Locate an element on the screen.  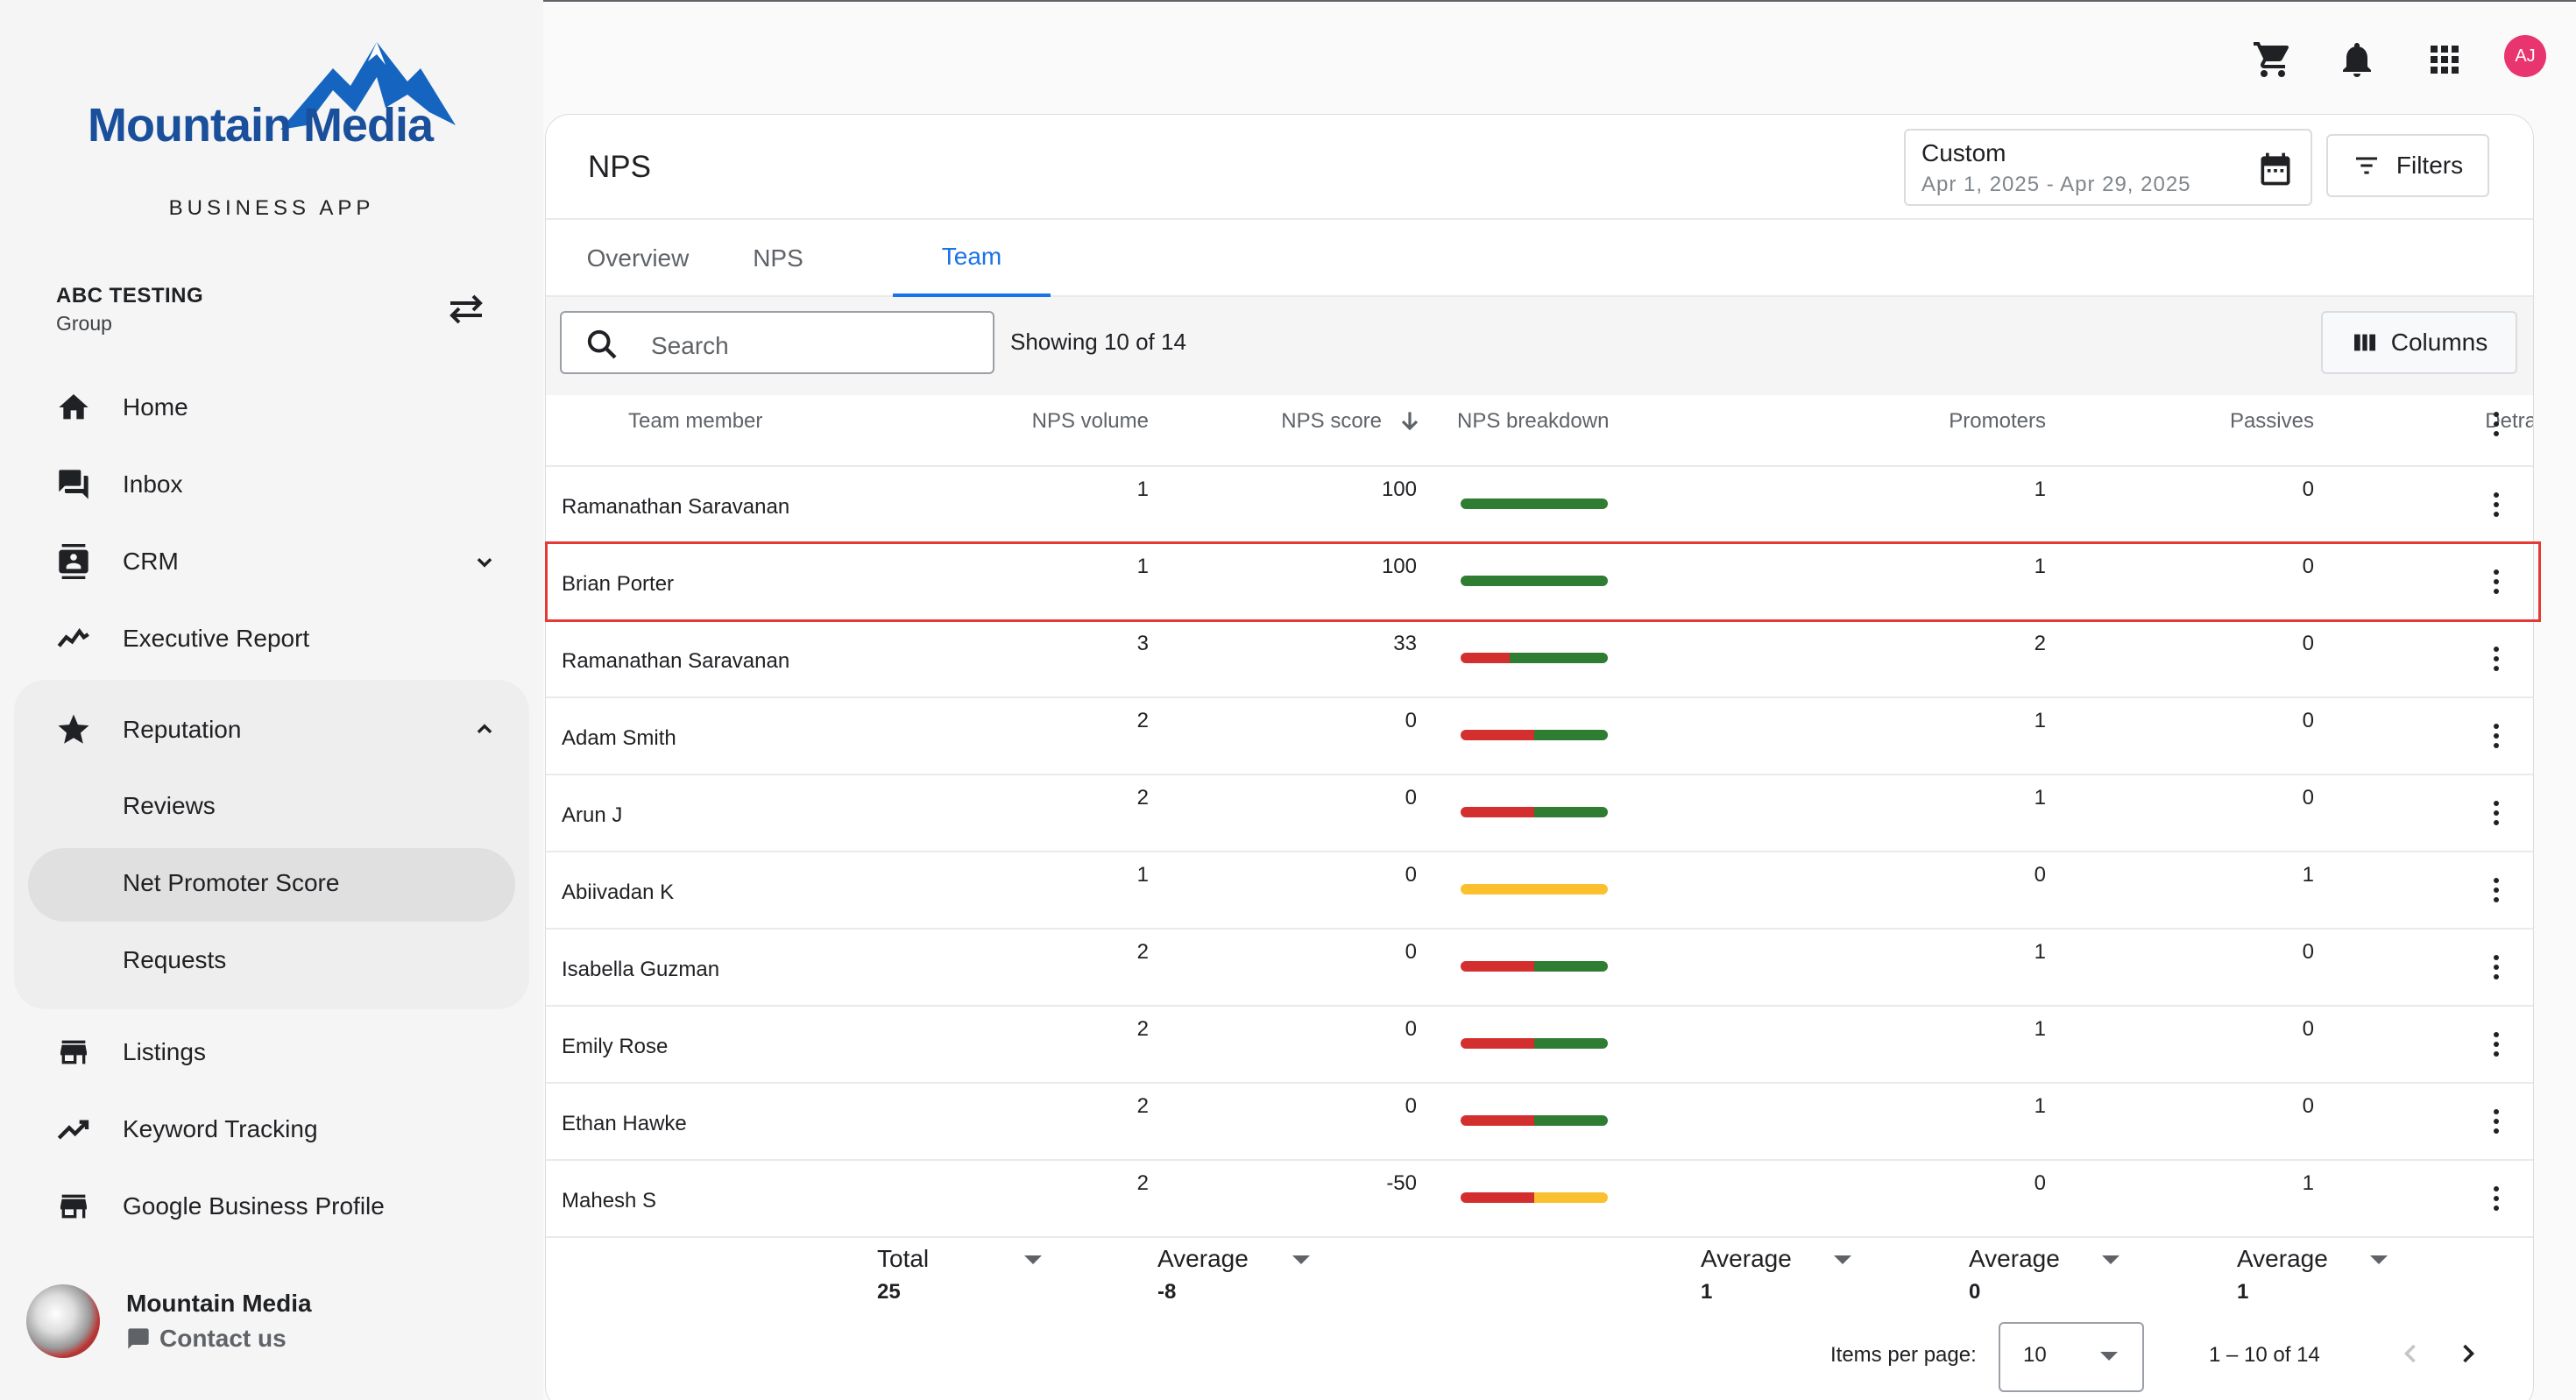
header-team-member: Team member is located at coordinates (695, 421).